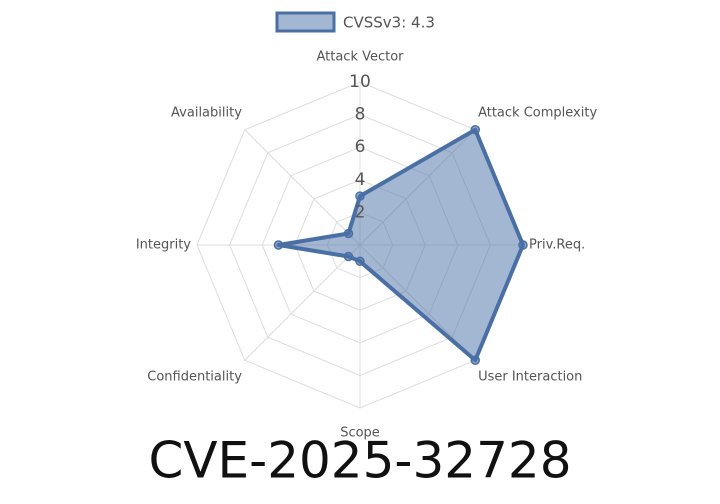  What do you see at coordinates (360, 57) in the screenshot?
I see `axis-label: Attack Vector` at bounding box center [360, 57].